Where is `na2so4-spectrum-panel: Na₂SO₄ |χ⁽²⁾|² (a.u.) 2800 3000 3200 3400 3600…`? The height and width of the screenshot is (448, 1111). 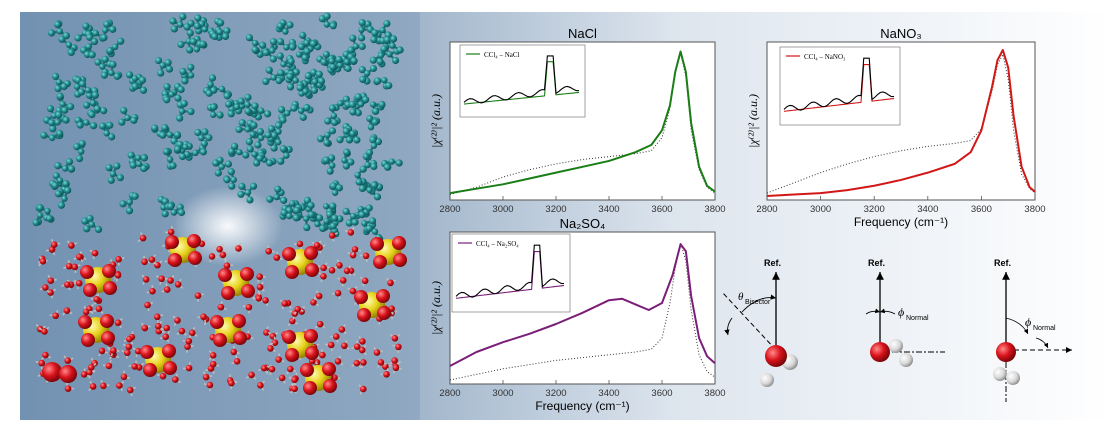 na2so4-spectrum-panel: Na₂SO₄ |χ⁽²⁾|² (a.u.) 2800 3000 3200 3400 3600… is located at coordinates (577, 314).